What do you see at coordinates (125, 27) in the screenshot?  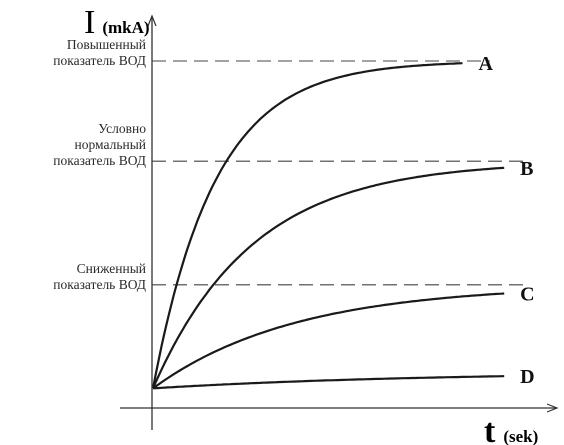 I see `y-axis-unit: (mkA)` at bounding box center [125, 27].